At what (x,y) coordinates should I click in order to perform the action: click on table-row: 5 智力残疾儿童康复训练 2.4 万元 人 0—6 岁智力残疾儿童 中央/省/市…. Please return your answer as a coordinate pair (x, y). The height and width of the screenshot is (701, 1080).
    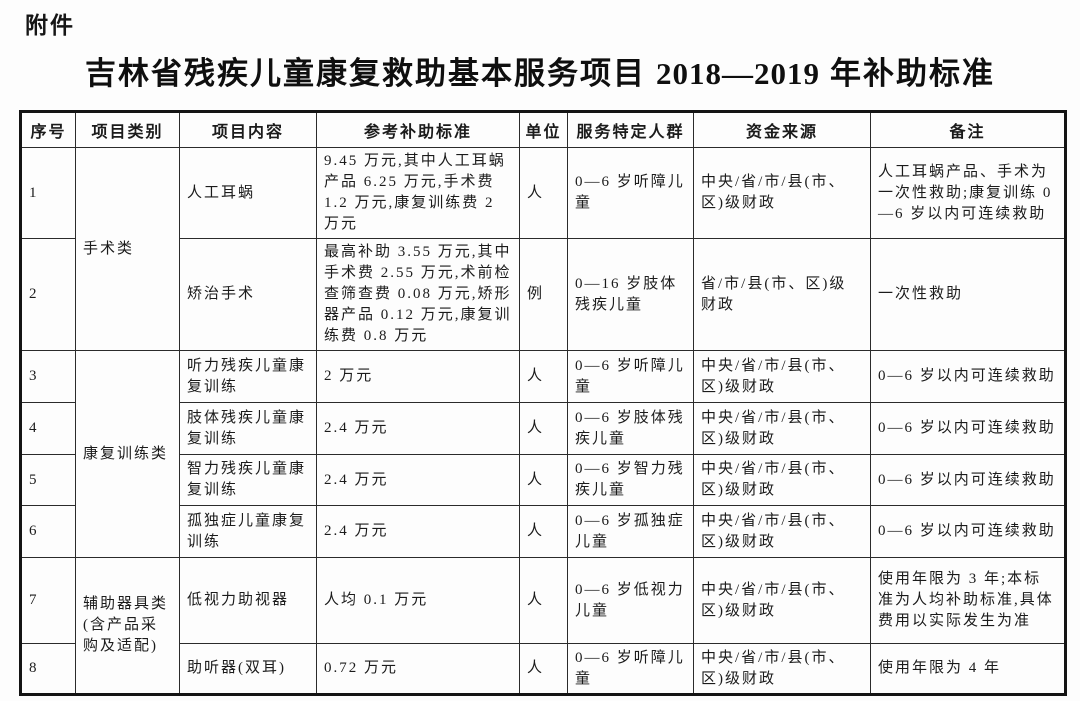
    Looking at the image, I should click on (543, 480).